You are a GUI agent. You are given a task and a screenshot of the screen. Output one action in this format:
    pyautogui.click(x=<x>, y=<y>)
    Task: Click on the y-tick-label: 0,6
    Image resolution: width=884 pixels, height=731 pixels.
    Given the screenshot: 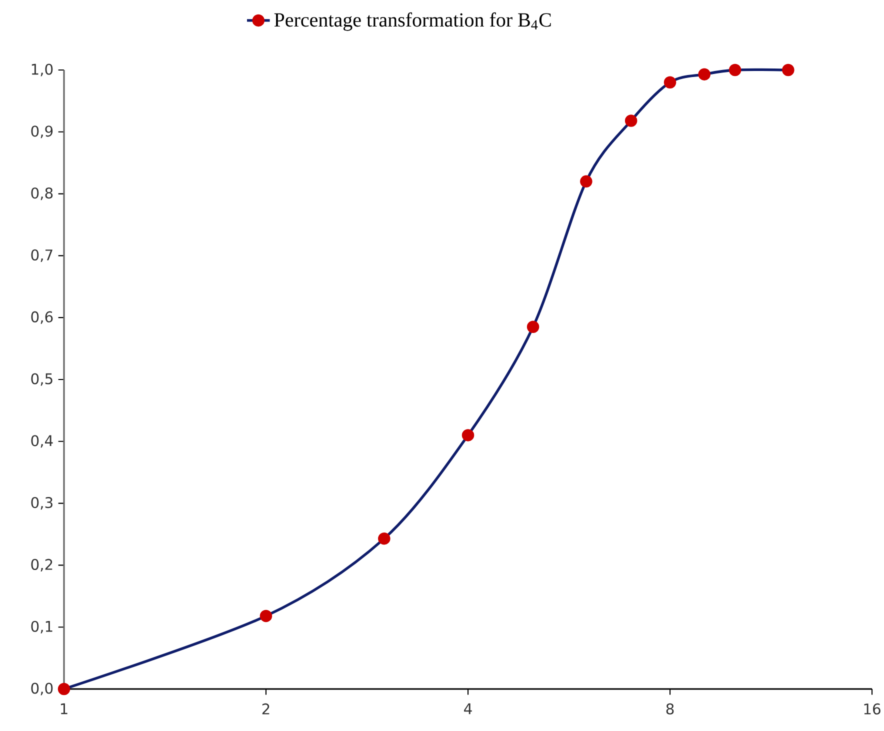 What is the action you would take?
    pyautogui.click(x=42, y=317)
    